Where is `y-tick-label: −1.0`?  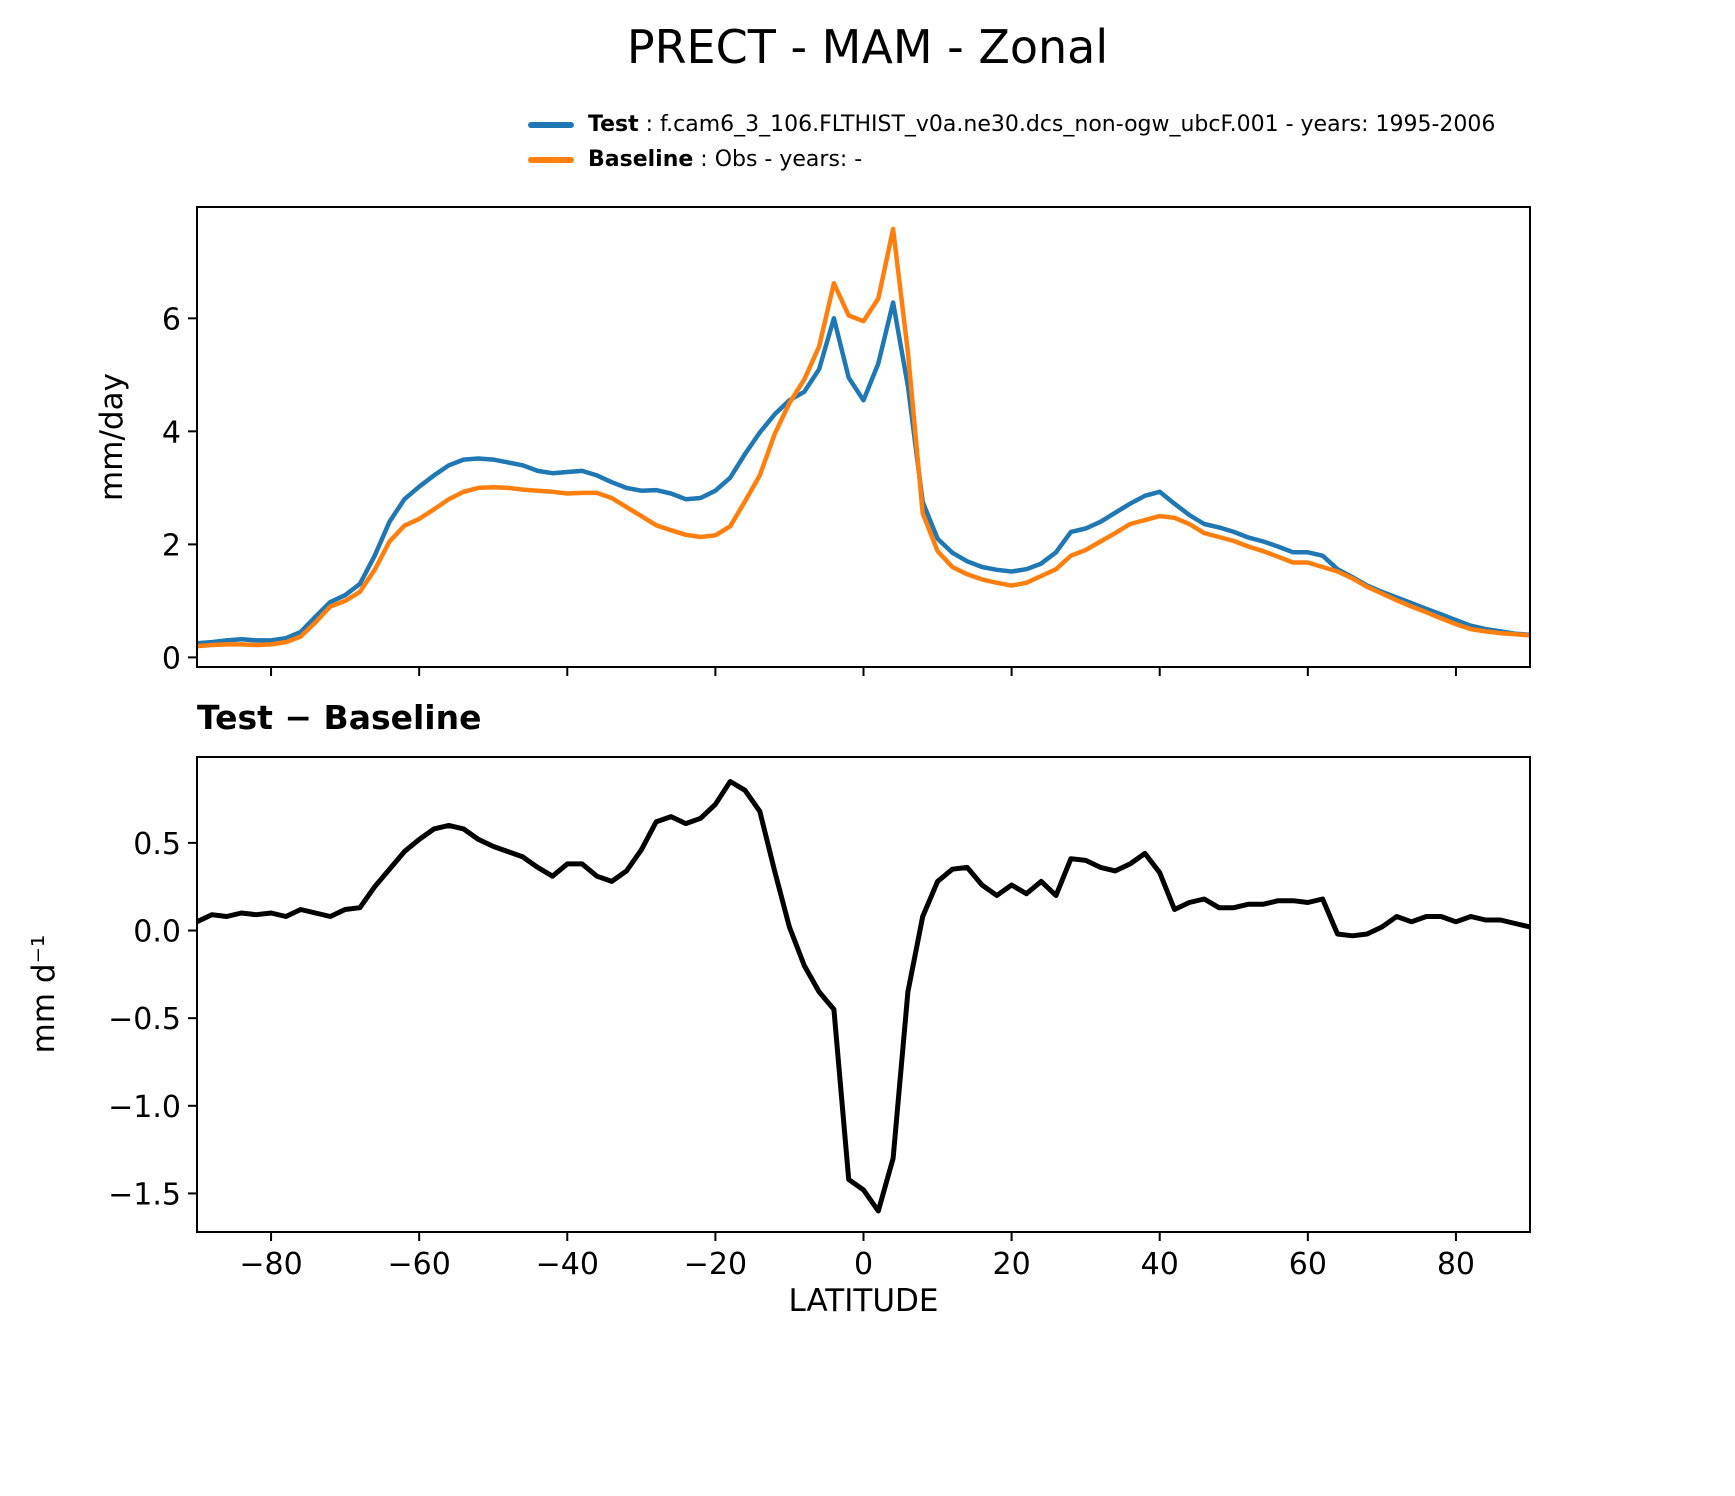
y-tick-label: −1.0 is located at coordinates (144, 1107).